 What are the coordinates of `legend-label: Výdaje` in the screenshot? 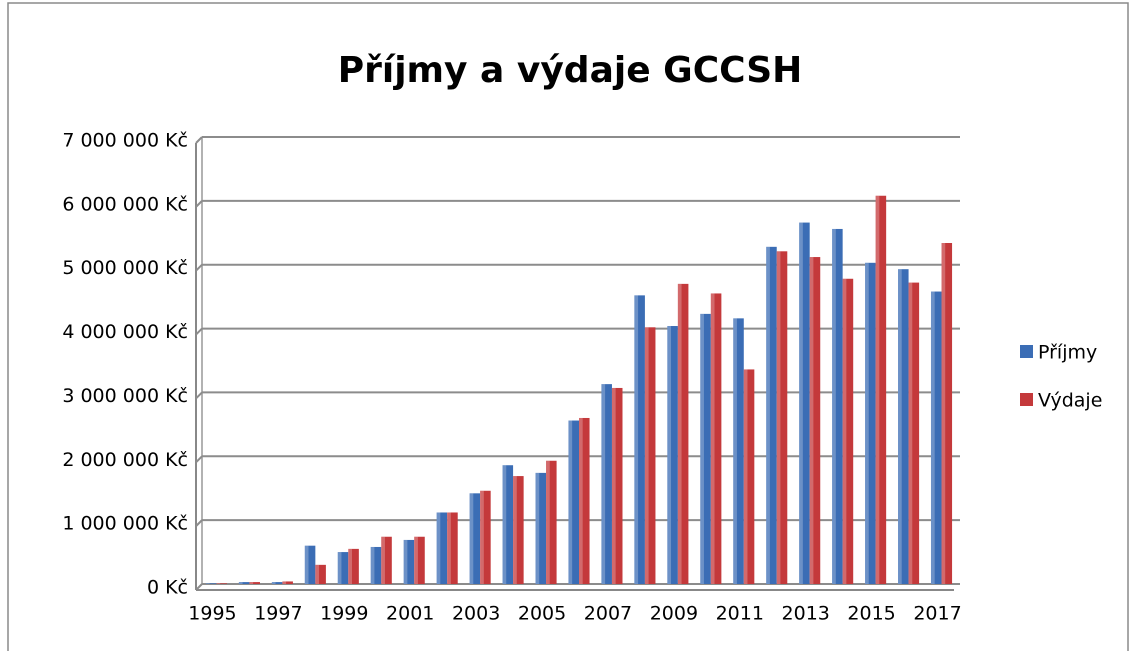 It's located at (1070, 401).